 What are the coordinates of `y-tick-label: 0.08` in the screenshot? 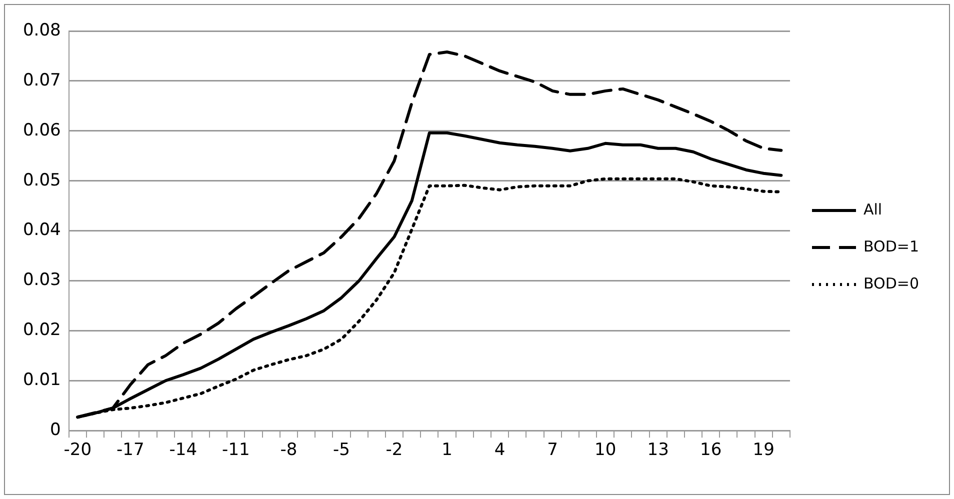 It's located at (41, 30).